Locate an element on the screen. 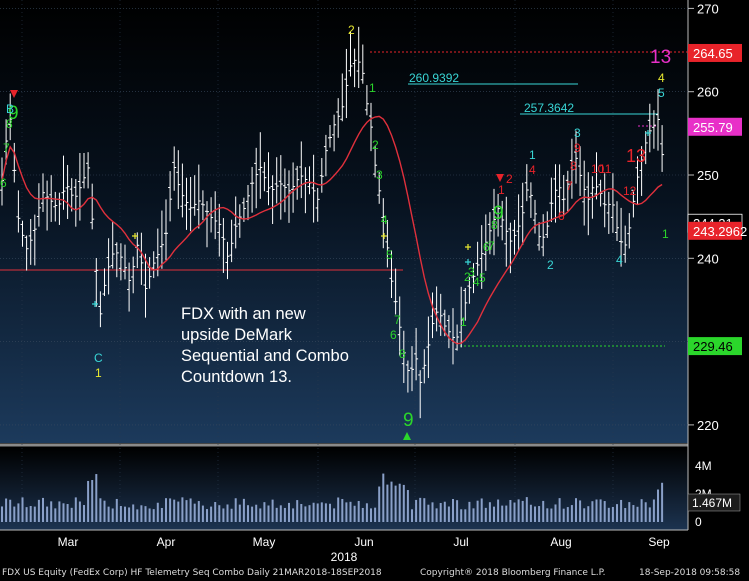 This screenshot has width=749, height=581. yellow-four-label: 4 is located at coordinates (661, 78).